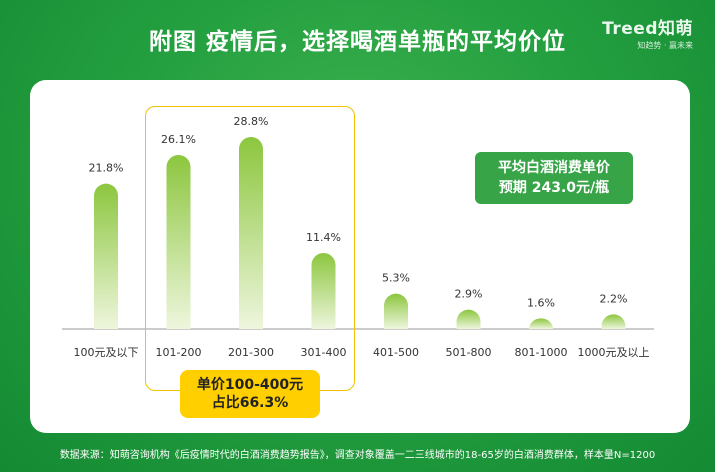 This screenshot has height=472, width=715. I want to click on category-tick-label: 1000元及以上, so click(614, 352).